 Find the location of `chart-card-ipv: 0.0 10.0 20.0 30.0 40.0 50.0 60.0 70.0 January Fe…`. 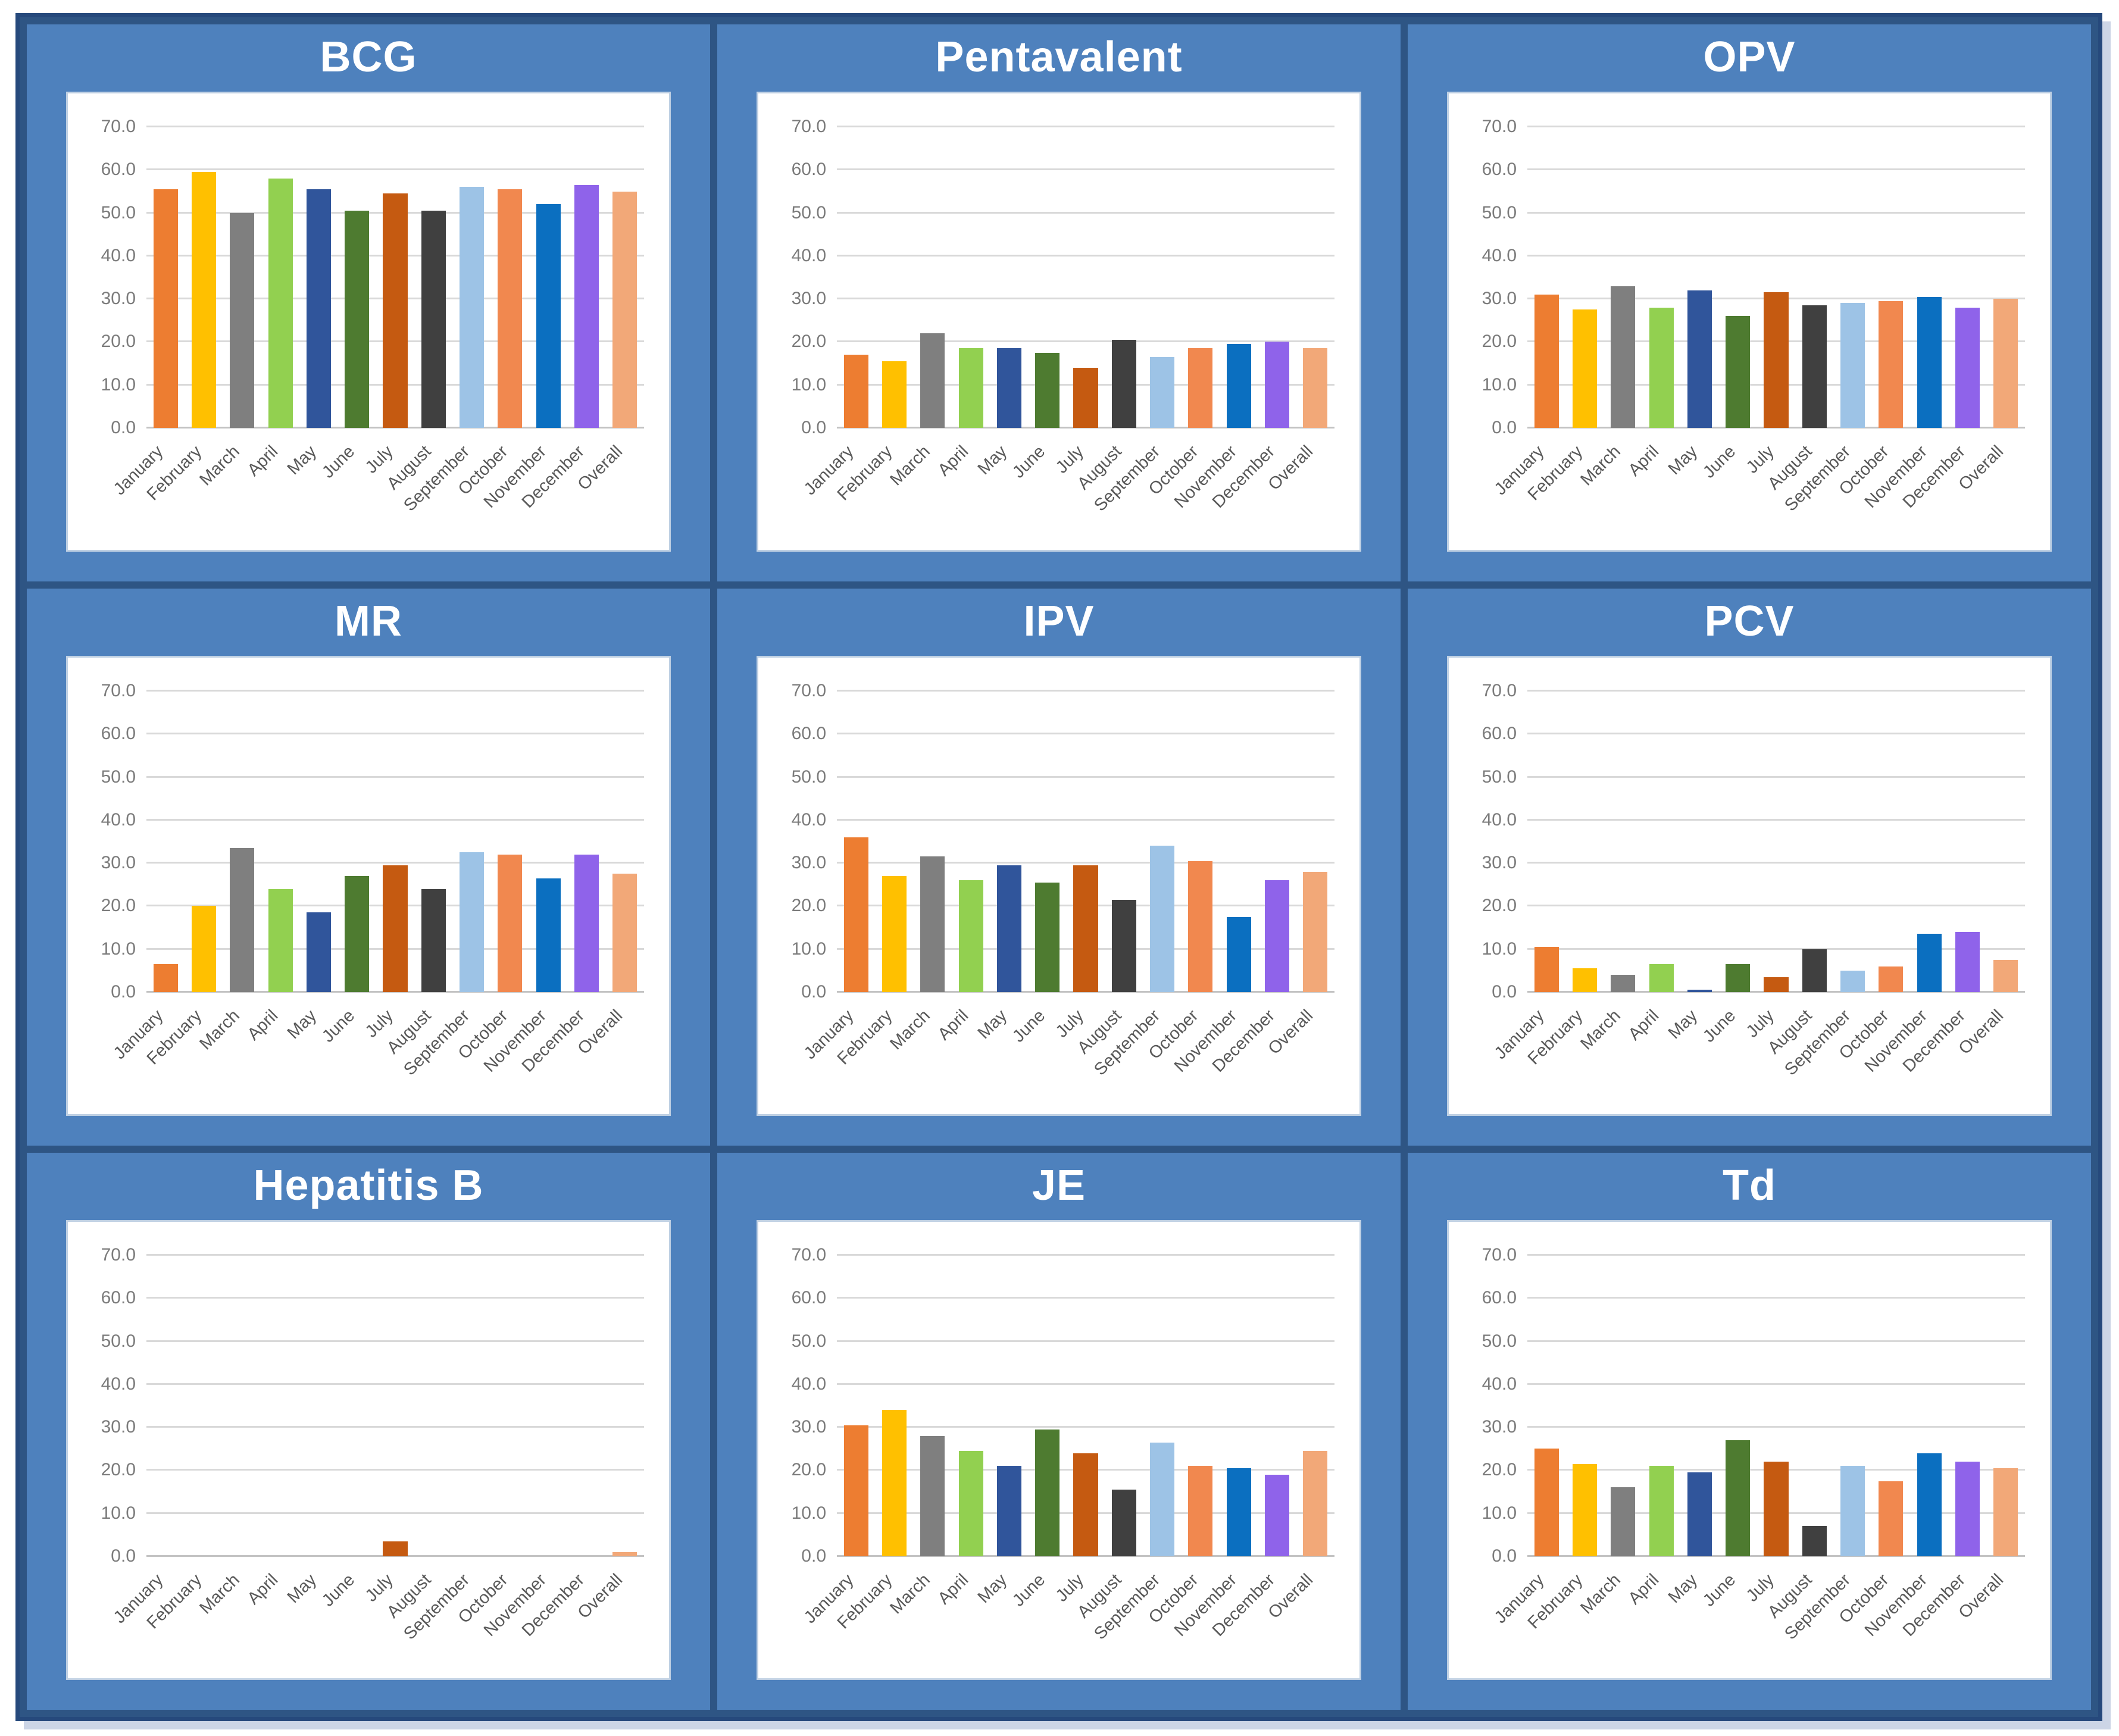

chart-card-ipv: 0.0 10.0 20.0 30.0 40.0 50.0 60.0 70.0 January Fe… is located at coordinates (1059, 886).